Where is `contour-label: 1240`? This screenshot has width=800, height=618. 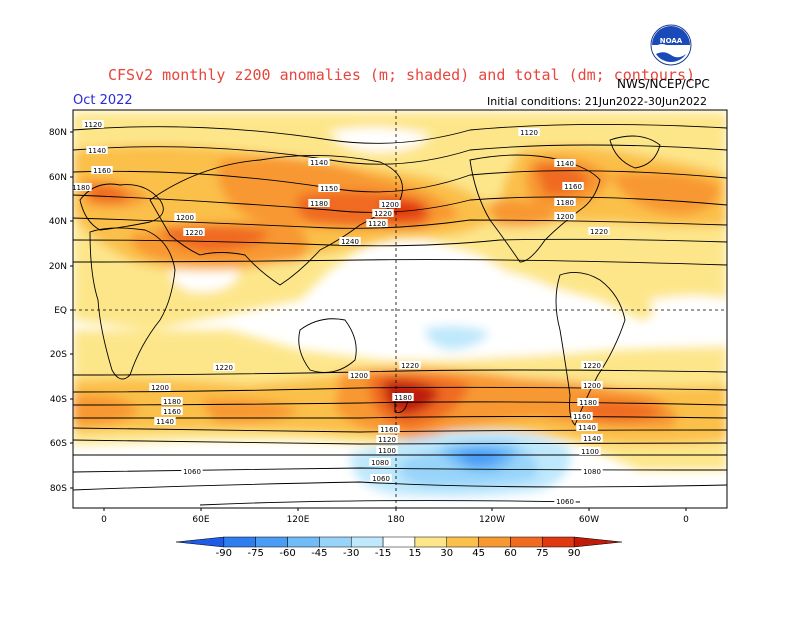 contour-label: 1240 is located at coordinates (350, 241).